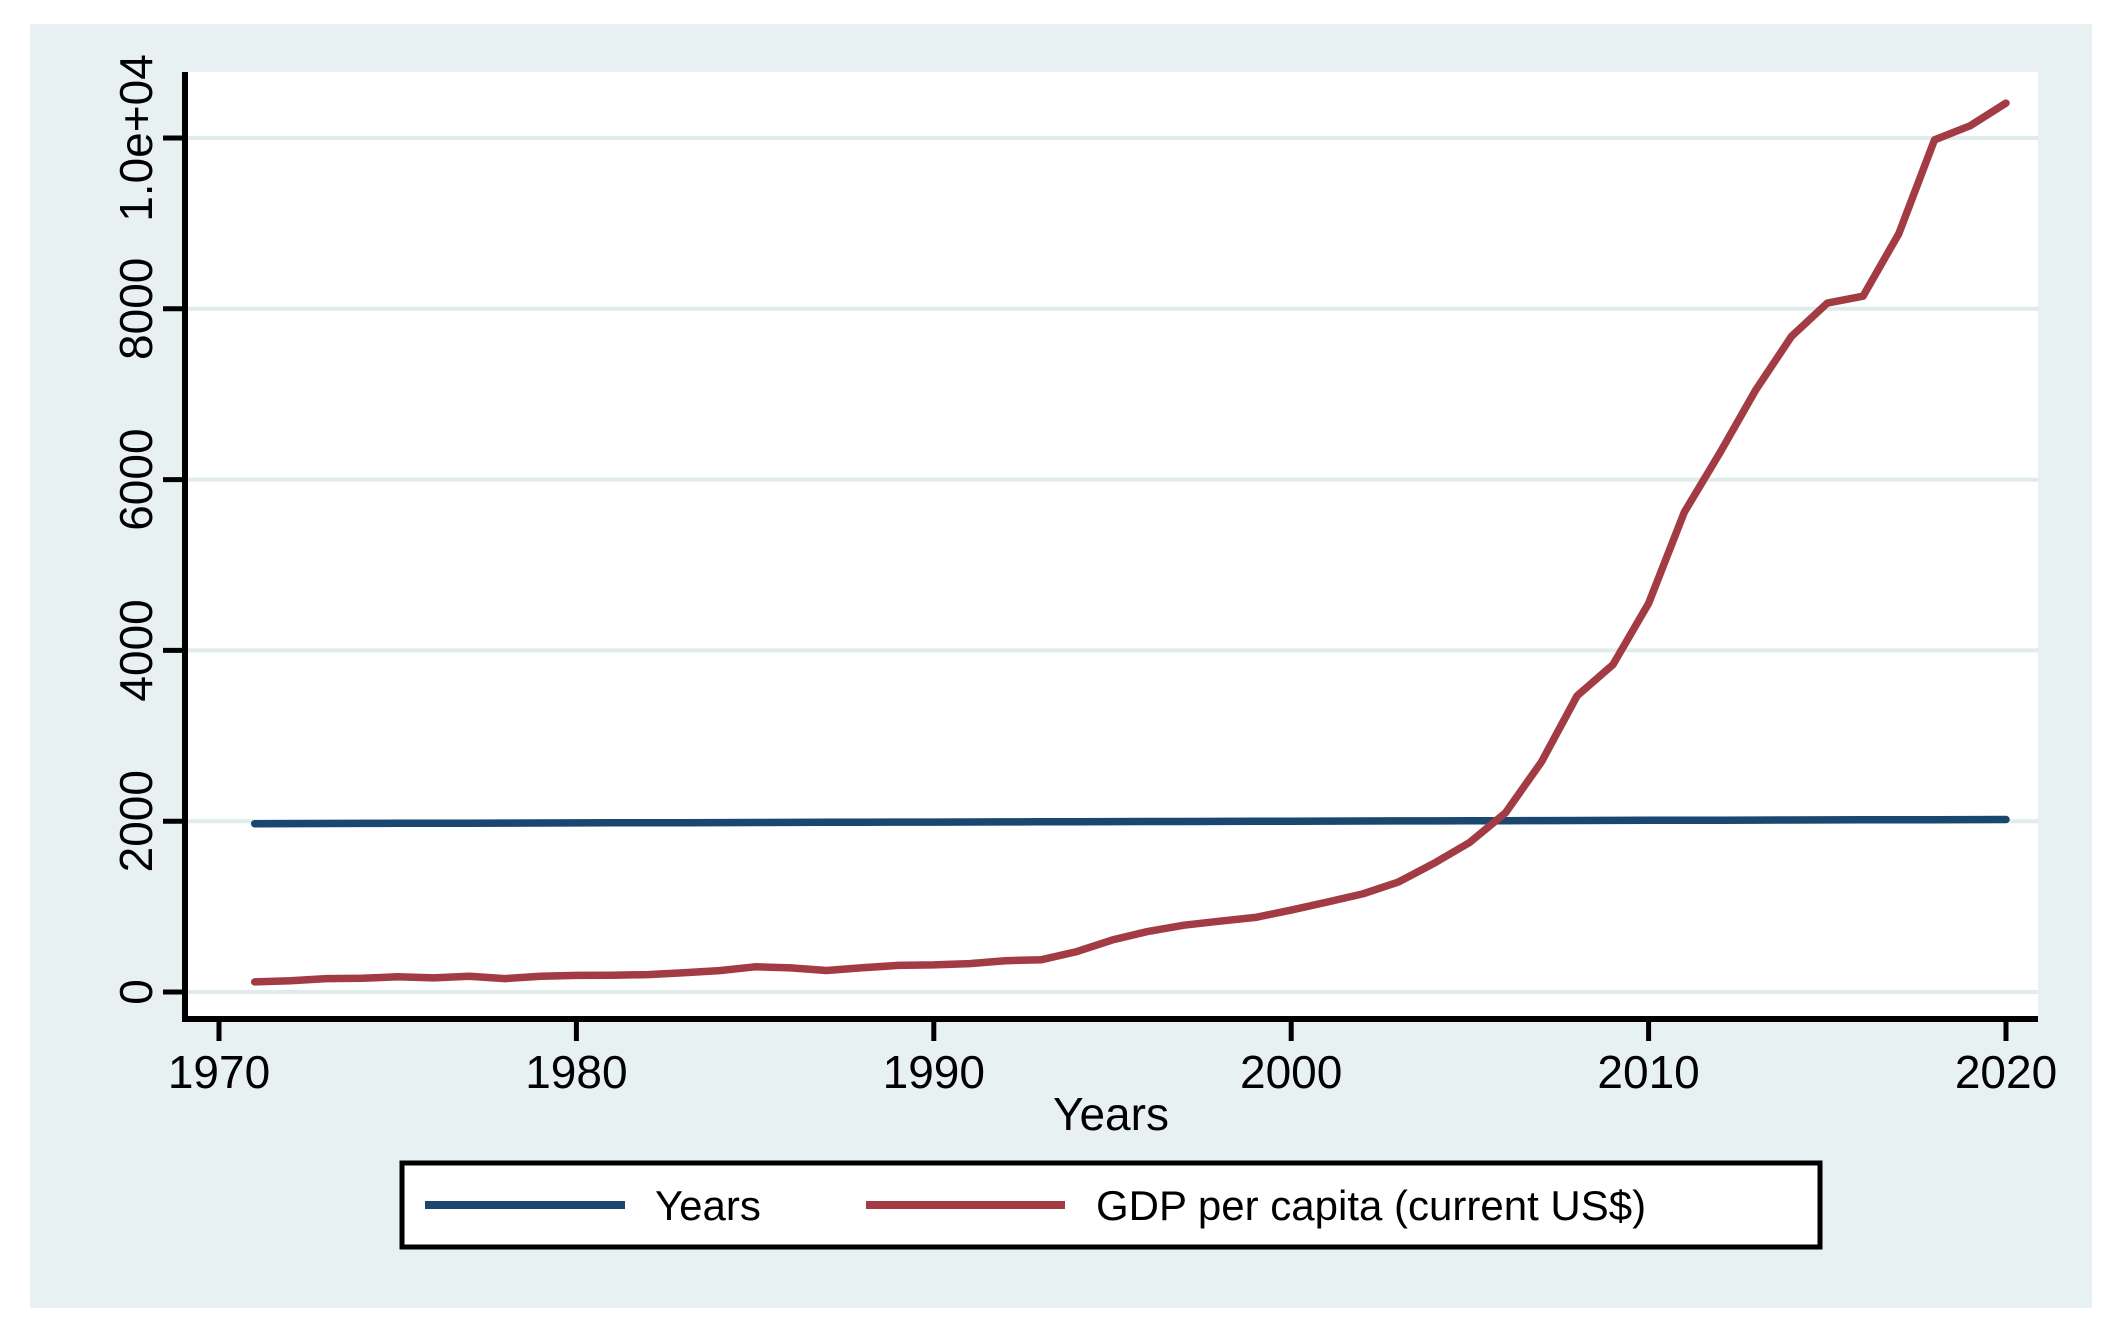  I want to click on y-tick-label: 6000, so click(136, 479).